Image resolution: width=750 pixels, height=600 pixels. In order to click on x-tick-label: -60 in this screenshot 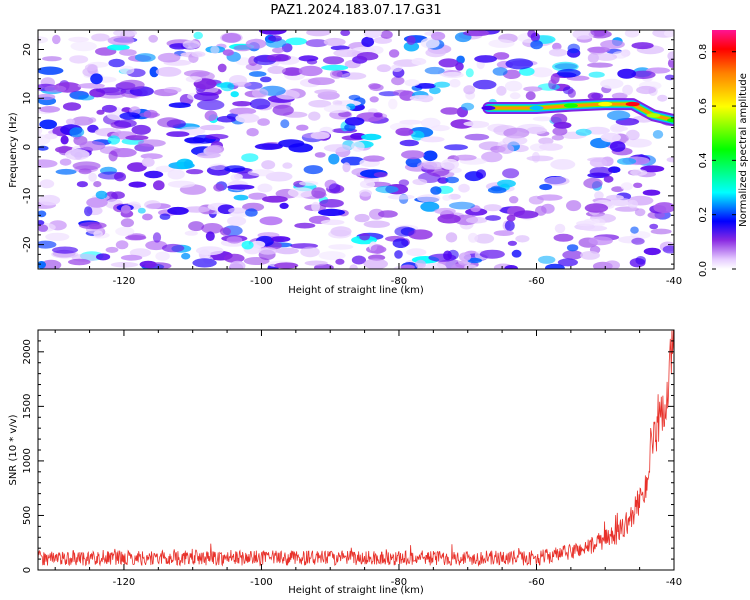, I will do `click(536, 281)`.